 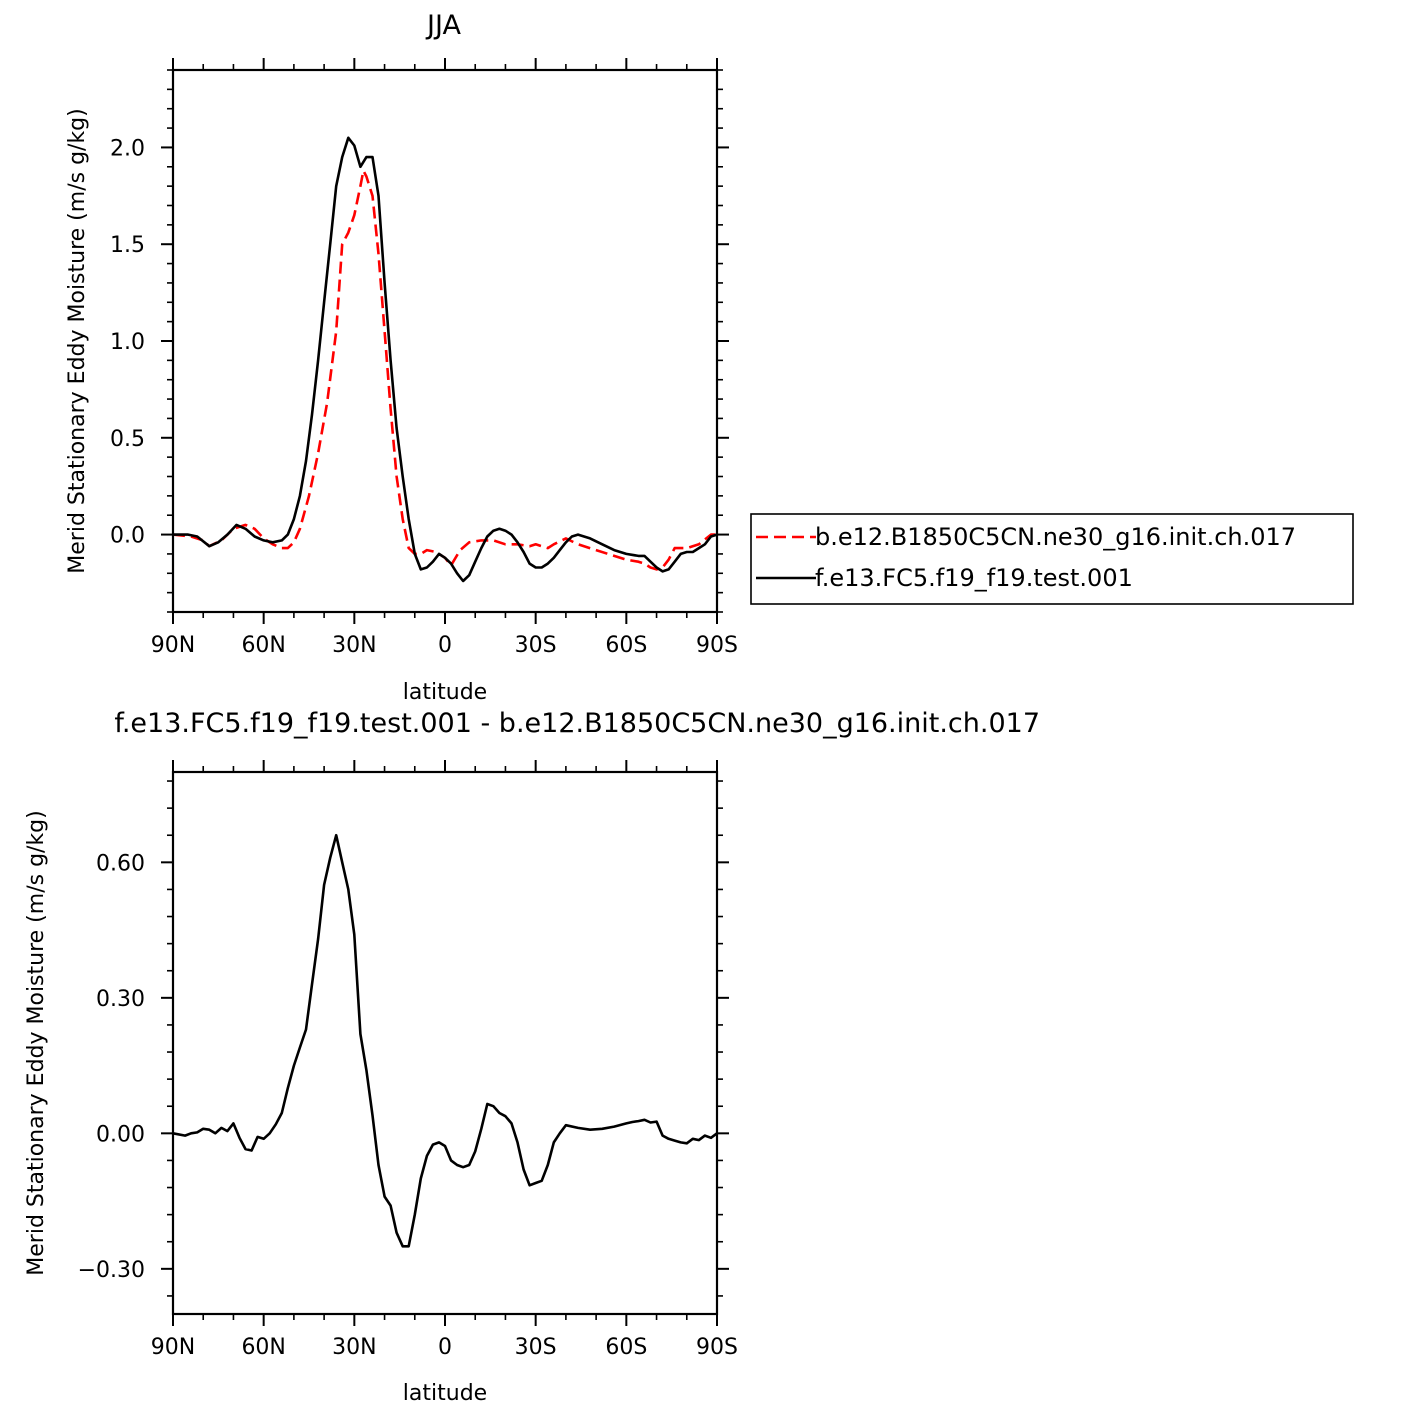 I want to click on y-tick-label: 1.5, so click(x=127, y=245).